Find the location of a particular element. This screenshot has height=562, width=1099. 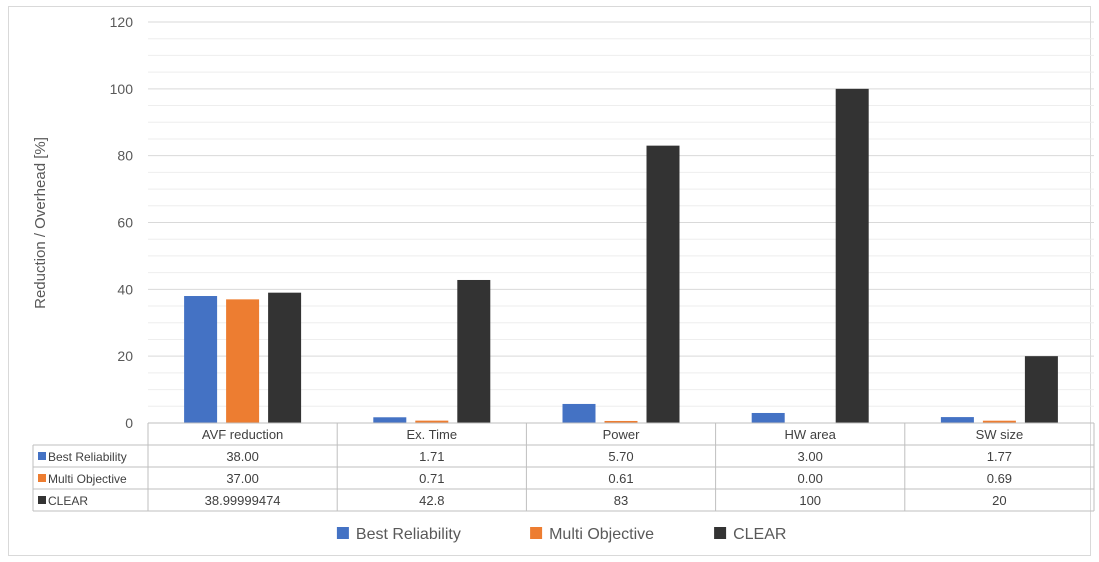

table-cell-value: 100 is located at coordinates (810, 500).